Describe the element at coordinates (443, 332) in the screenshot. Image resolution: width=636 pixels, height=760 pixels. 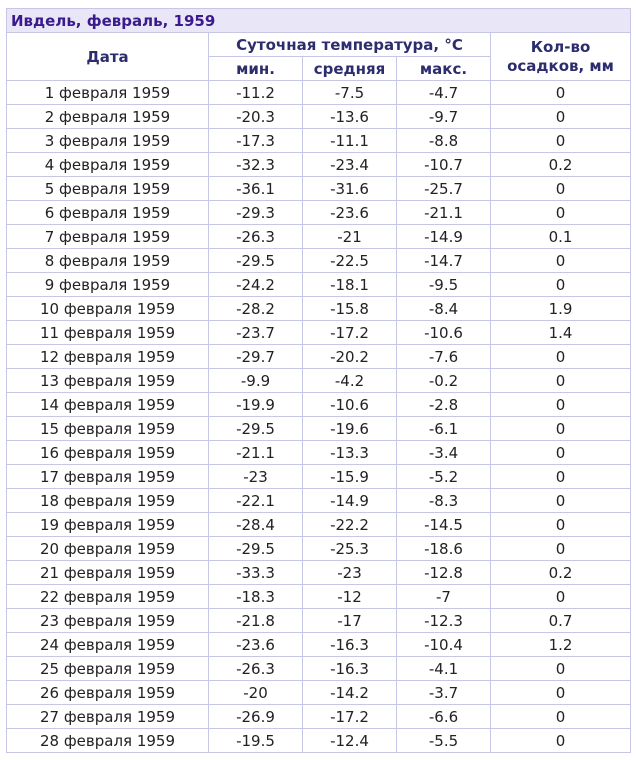
I see `max-temp-cell: -10.6` at that location.